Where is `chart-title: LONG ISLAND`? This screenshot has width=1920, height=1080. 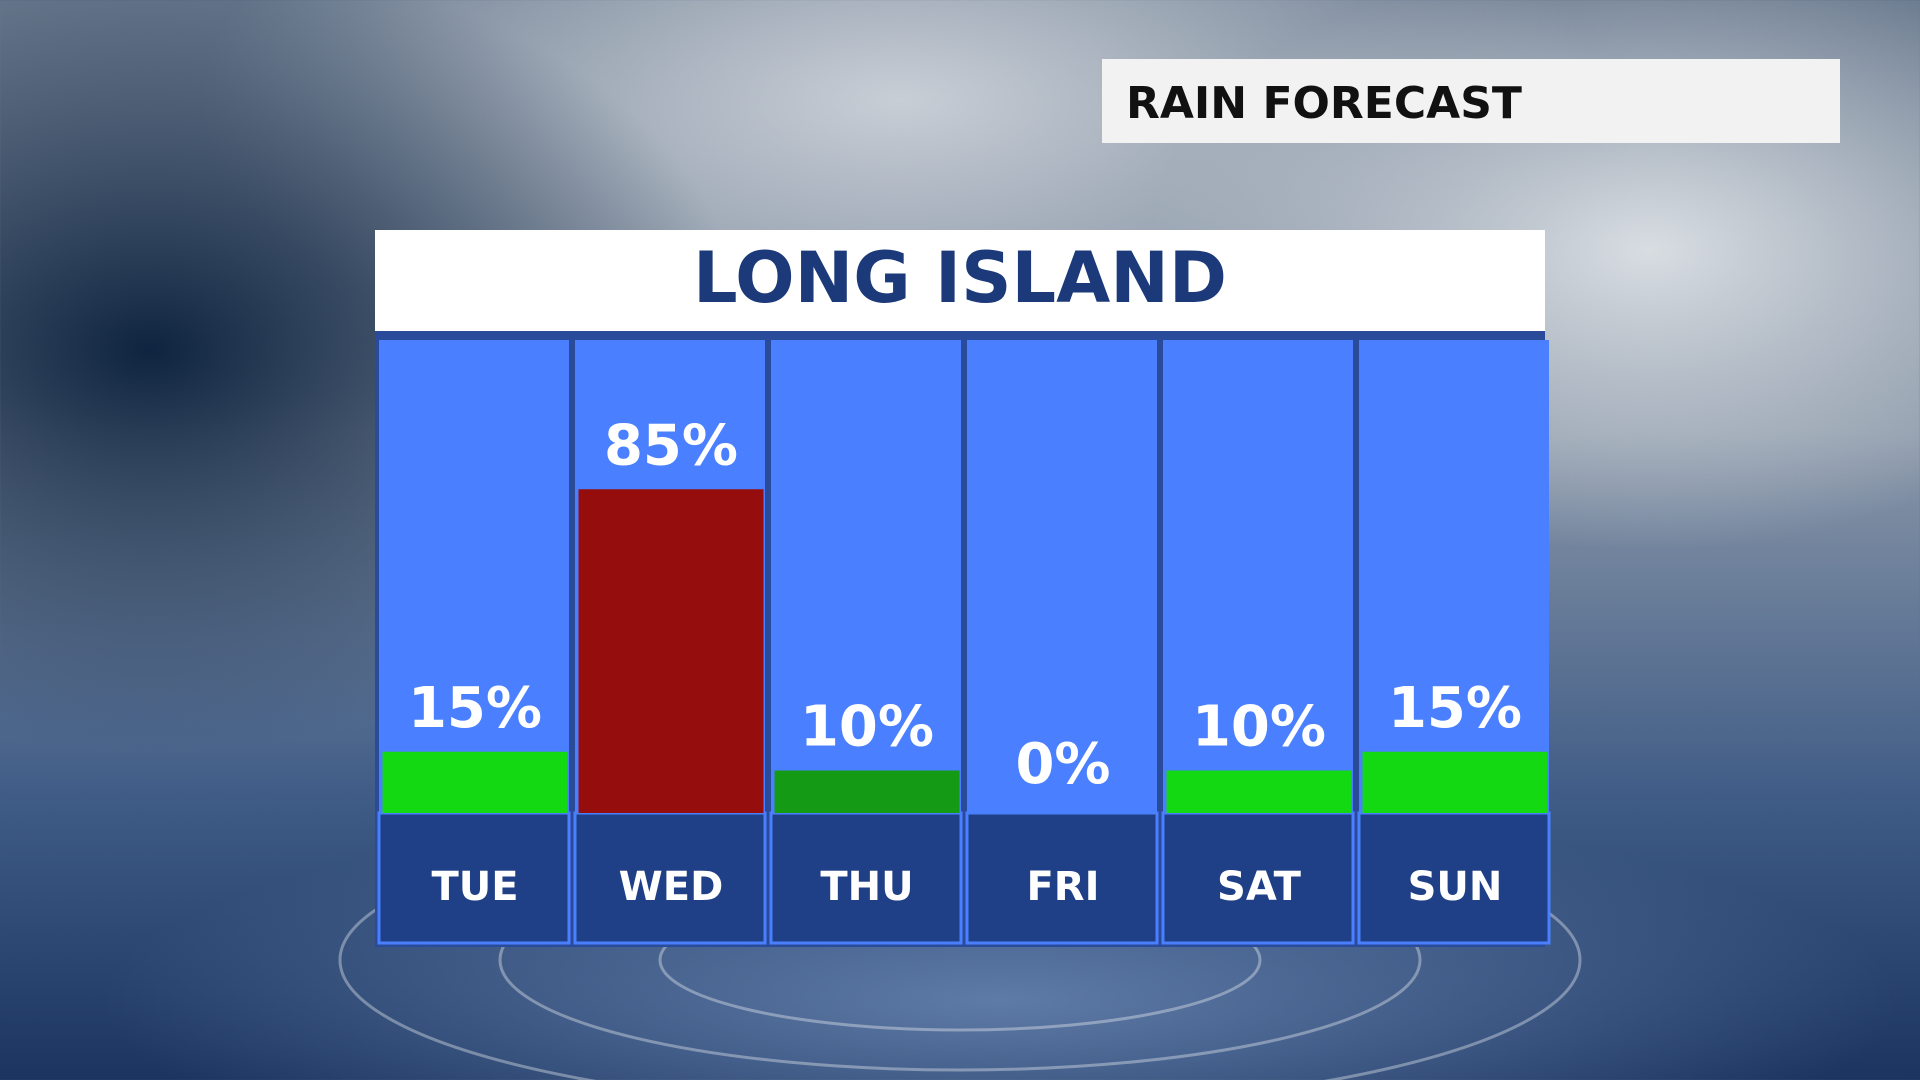
chart-title: LONG ISLAND is located at coordinates (960, 278).